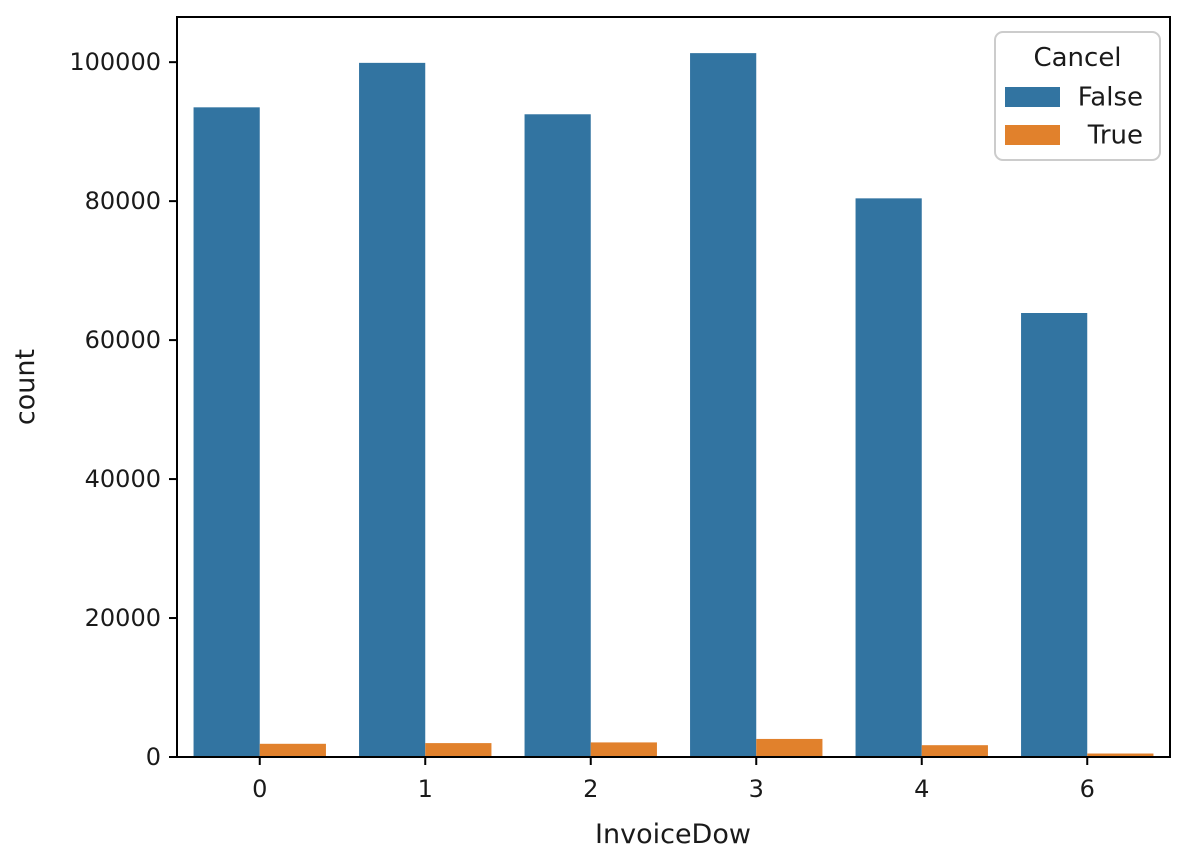 Image resolution: width=1189 pixels, height=861 pixels. I want to click on x-tick-label: 1, so click(425, 789).